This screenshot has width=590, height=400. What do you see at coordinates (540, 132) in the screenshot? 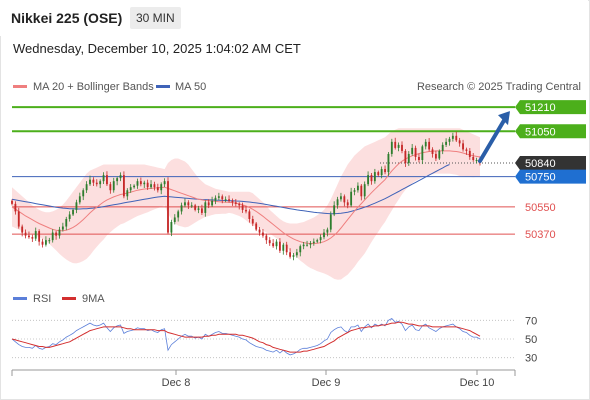
I see `level-label-51050: 51050` at bounding box center [540, 132].